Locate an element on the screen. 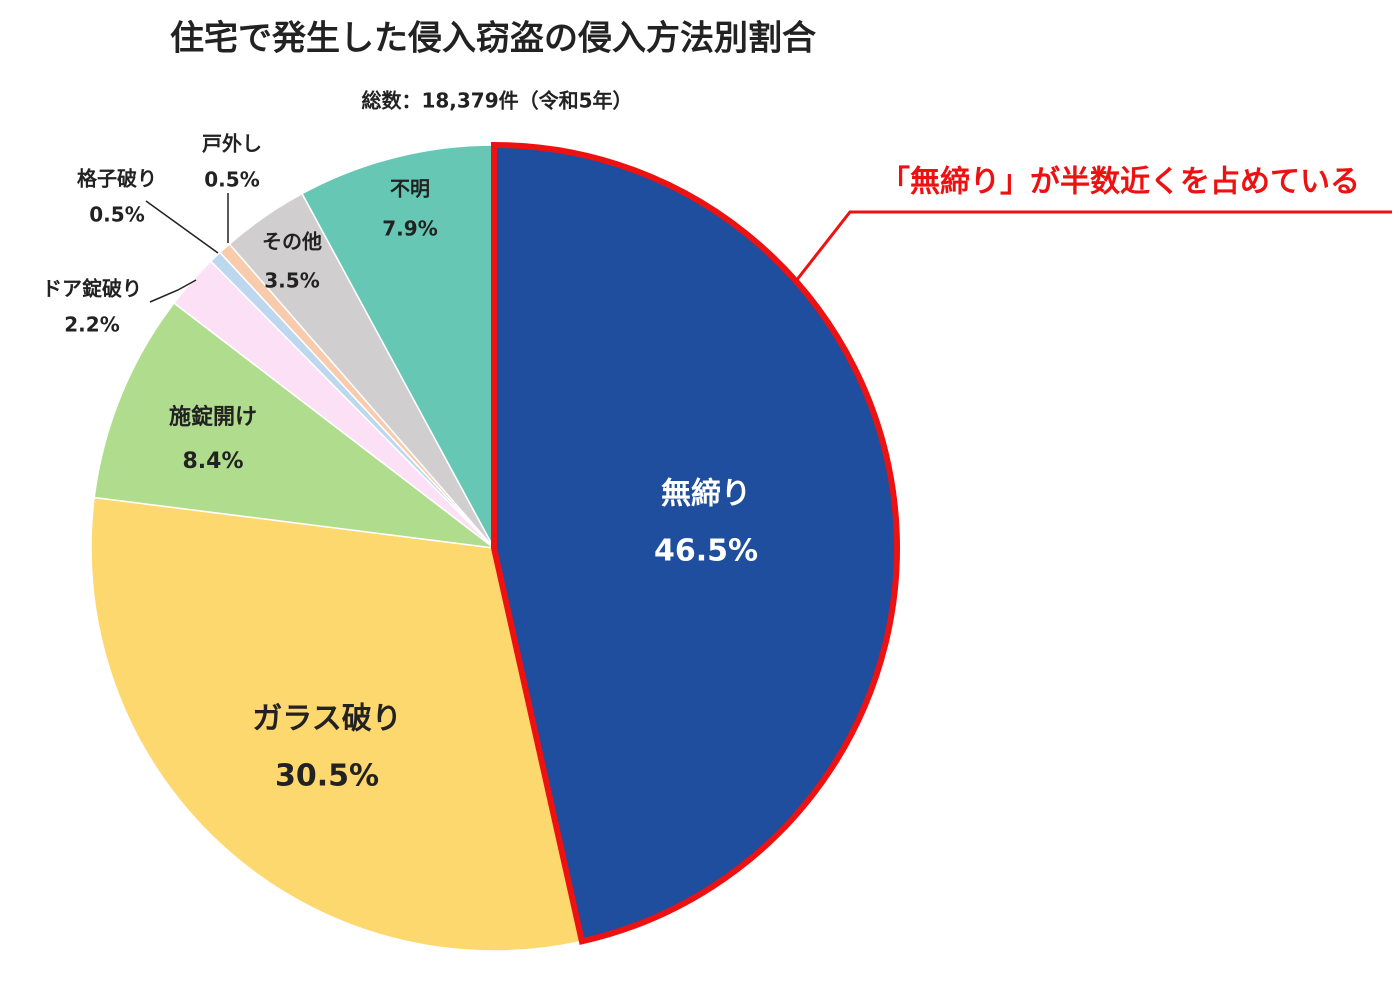 The width and height of the screenshot is (1400, 989). slice-label: ドア錠破り is located at coordinates (92, 289).